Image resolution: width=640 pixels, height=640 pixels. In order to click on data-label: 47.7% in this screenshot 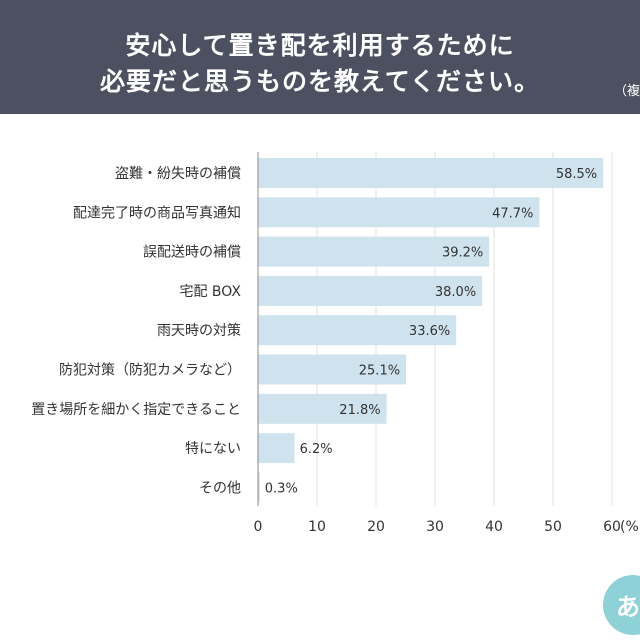, I will do `click(512, 213)`.